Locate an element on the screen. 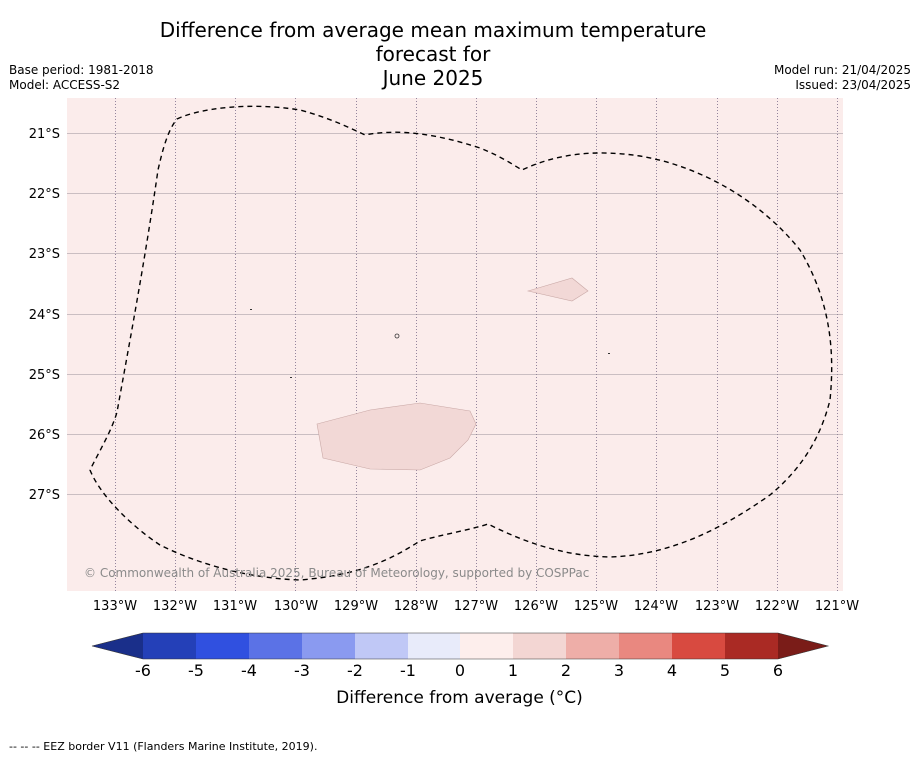  meta-left: Base period: 1981-2018 Model: ACCESS-S2 is located at coordinates (81, 78).